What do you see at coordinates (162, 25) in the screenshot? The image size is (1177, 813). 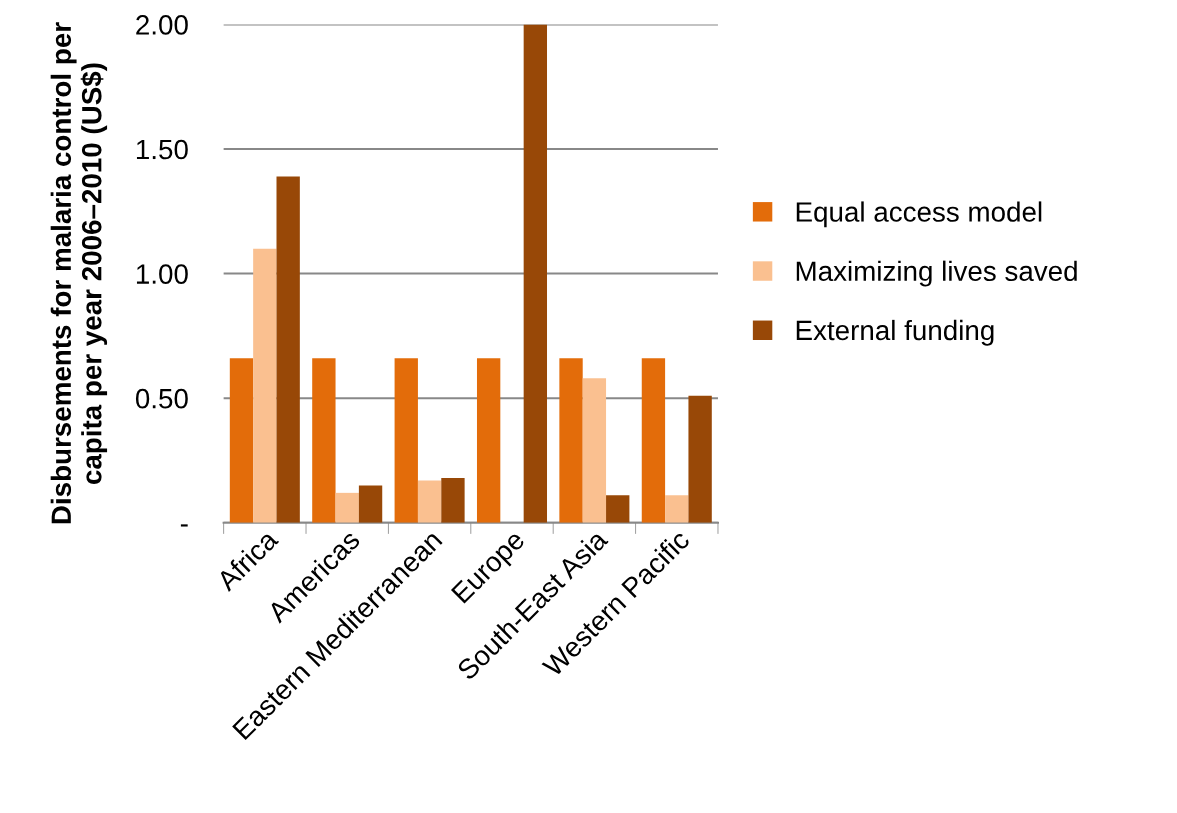 I see `y-tick-label: 2.00` at bounding box center [162, 25].